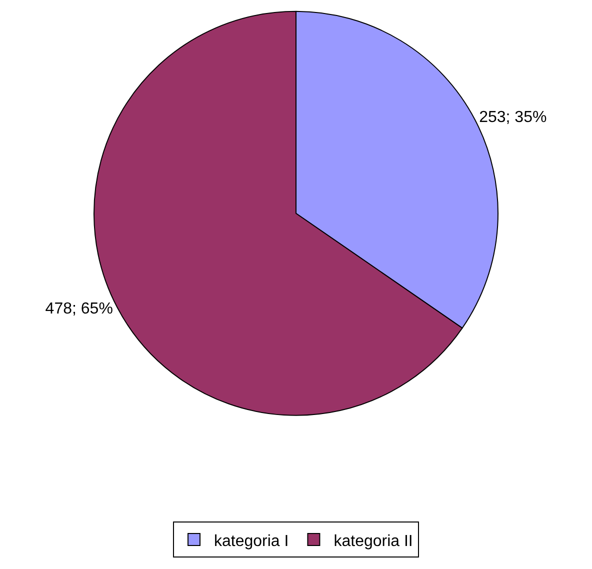 The image size is (592, 569). What do you see at coordinates (251, 541) in the screenshot?
I see `legend-label: kategoria I` at bounding box center [251, 541].